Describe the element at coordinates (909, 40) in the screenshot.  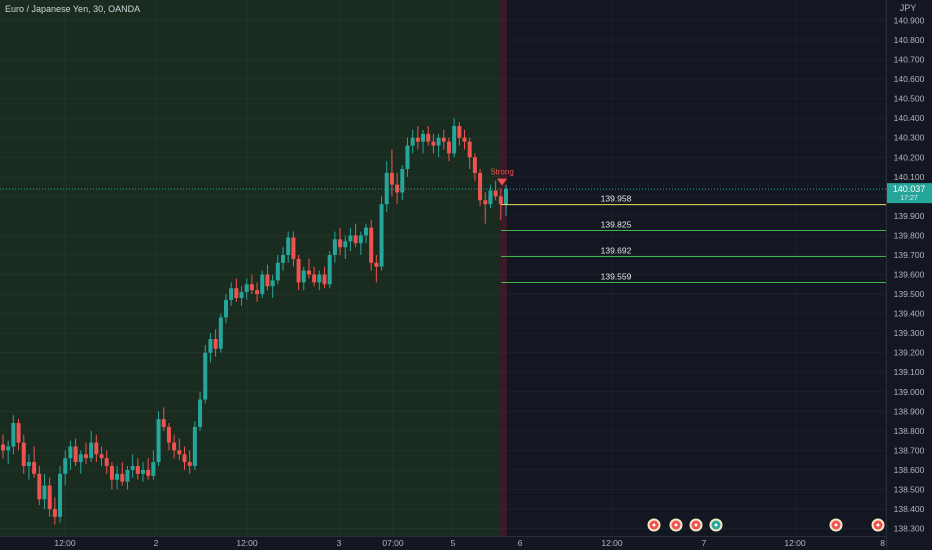
I see `y-tick-label: 140.800` at that location.